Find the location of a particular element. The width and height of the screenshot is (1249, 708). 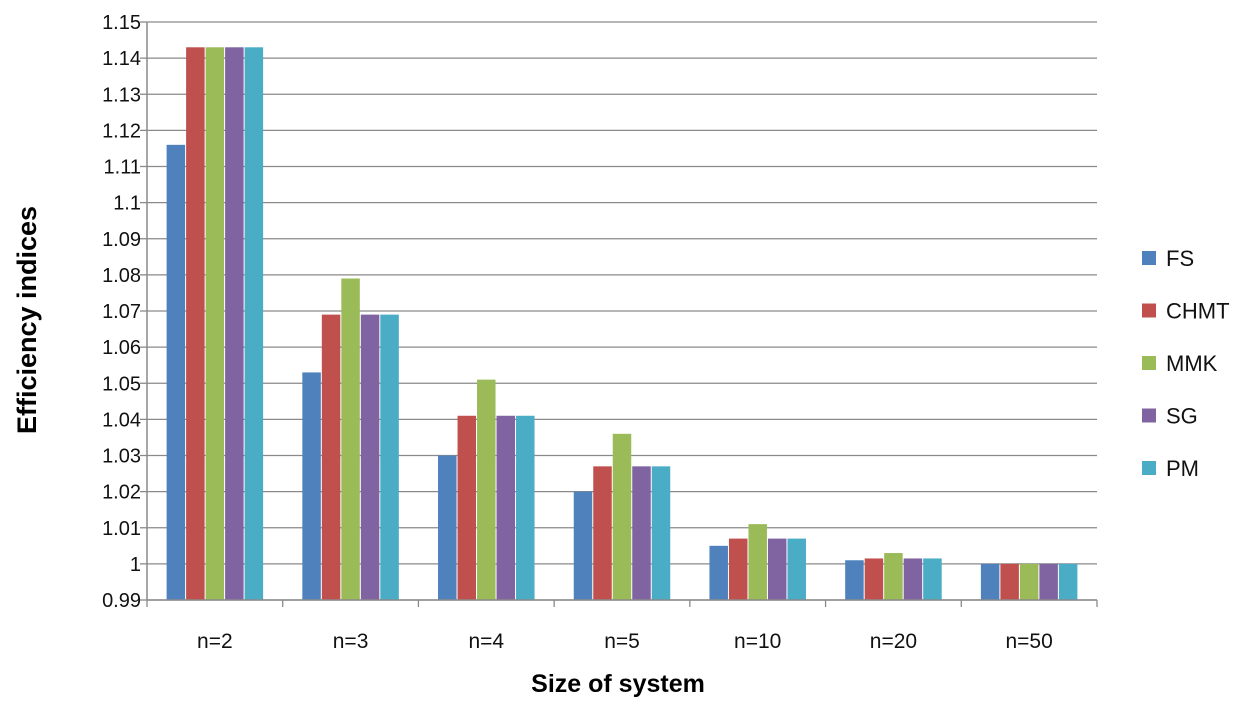

x-tick-label: n=4 is located at coordinates (486, 641).